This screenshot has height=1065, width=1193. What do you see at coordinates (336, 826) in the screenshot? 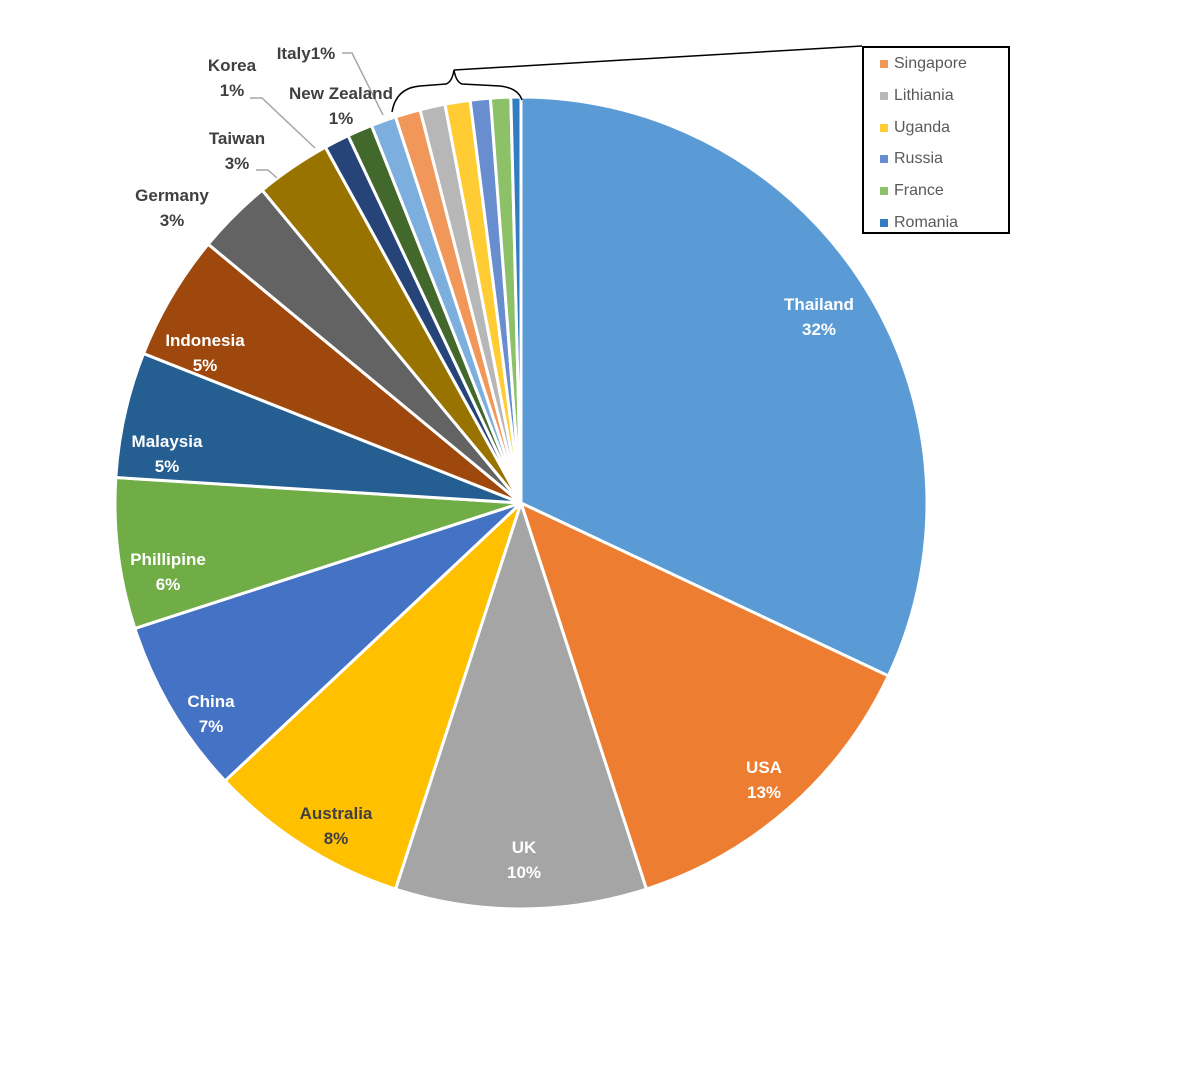
I see `data-label-australia: Australia 8%` at bounding box center [336, 826].